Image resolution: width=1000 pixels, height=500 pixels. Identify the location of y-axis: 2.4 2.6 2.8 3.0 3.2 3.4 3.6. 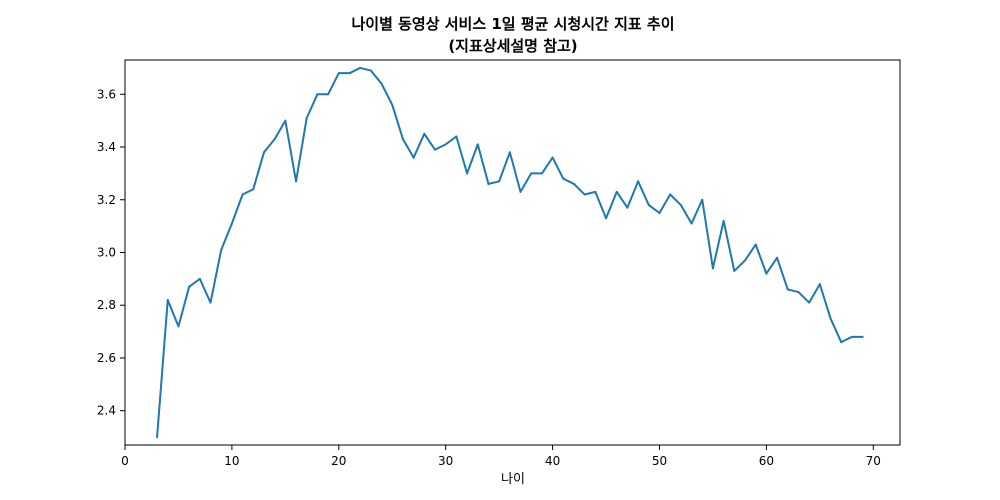
(111, 252).